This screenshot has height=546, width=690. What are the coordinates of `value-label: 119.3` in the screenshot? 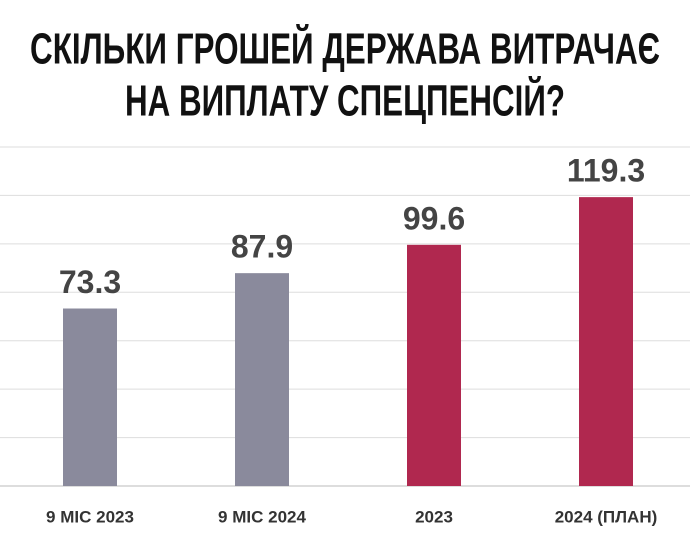 It's located at (606, 171).